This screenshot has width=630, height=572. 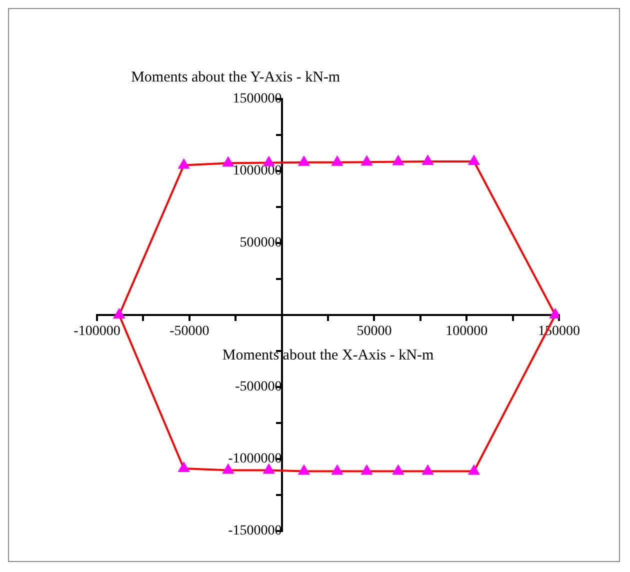 I want to click on y-tick-label: -500000, so click(x=258, y=387).